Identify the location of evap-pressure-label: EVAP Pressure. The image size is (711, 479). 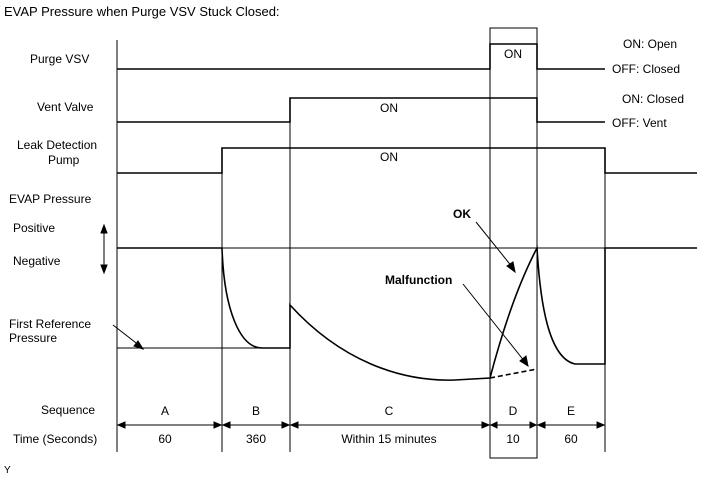
(50, 199).